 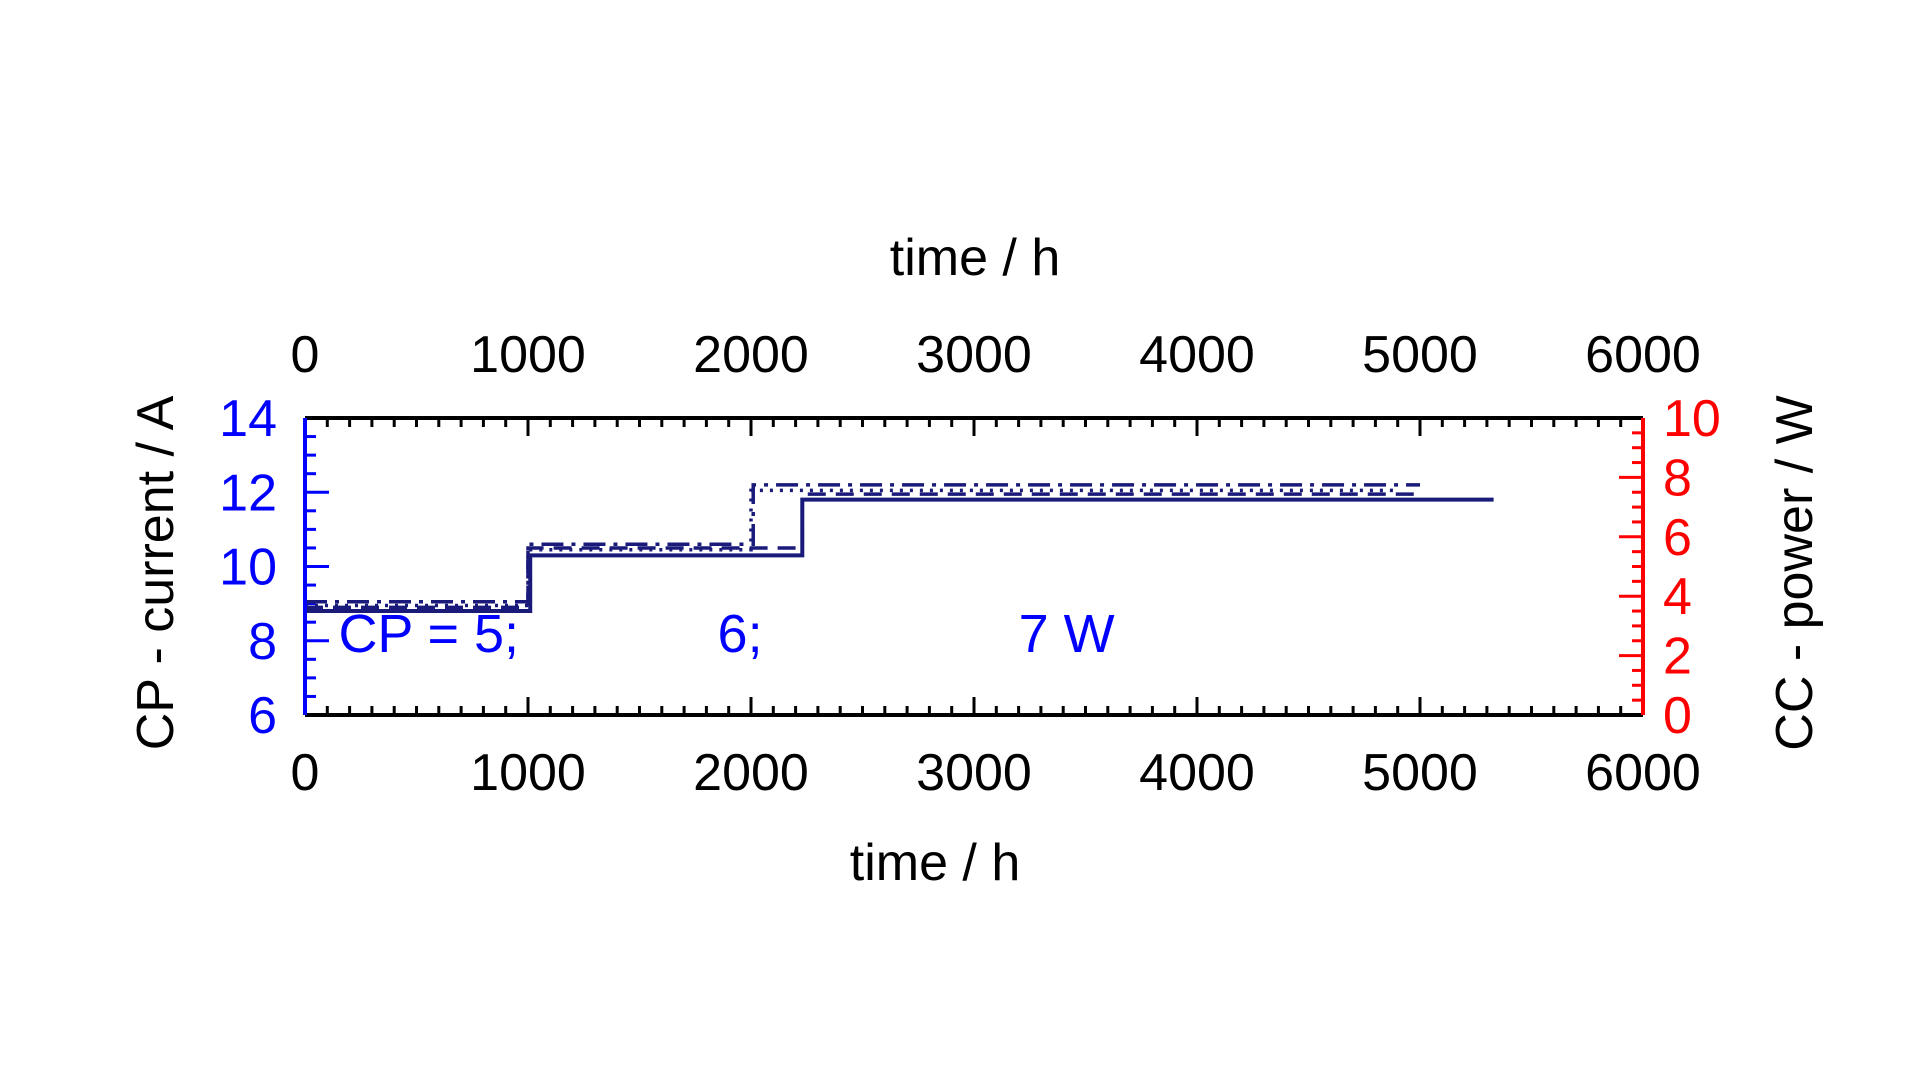 I want to click on y-left-tick-label: 10, so click(x=248, y=568).